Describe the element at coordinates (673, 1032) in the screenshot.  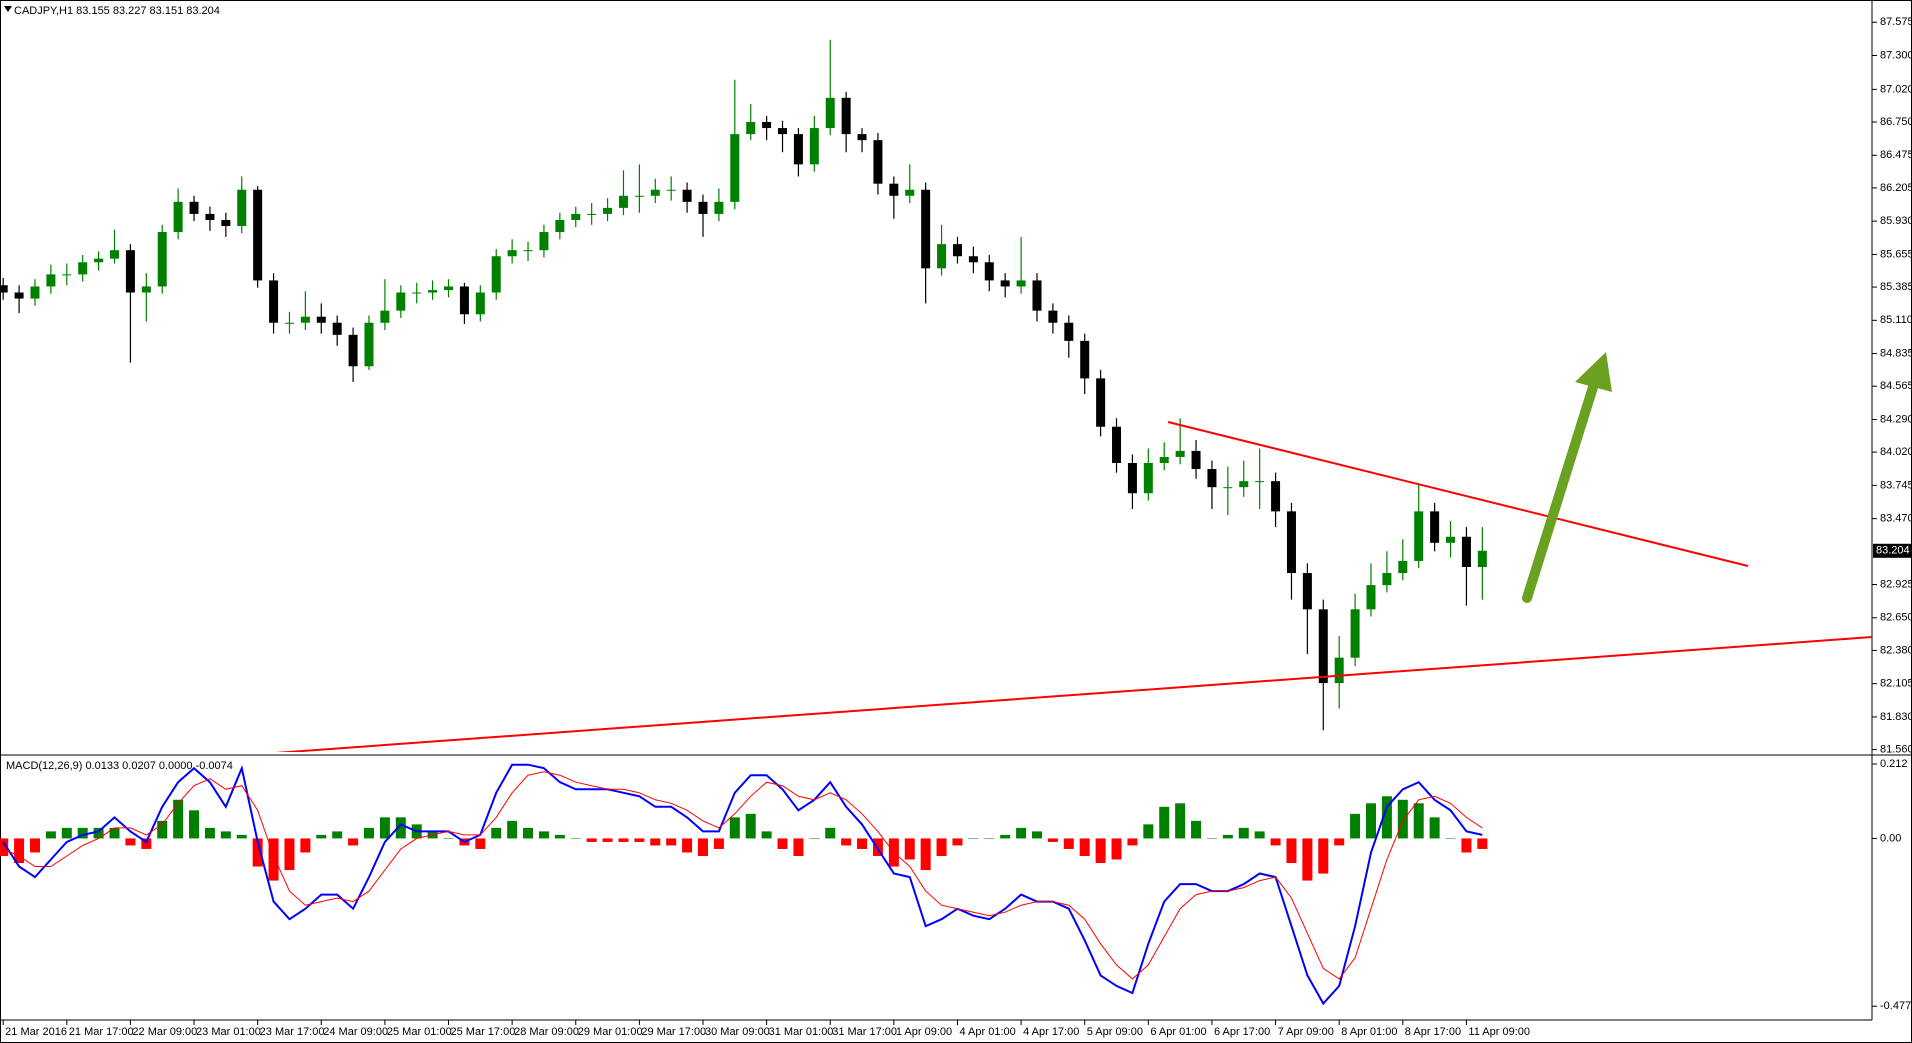
I see `x-tick-label: 29 Mar 17:00` at that location.